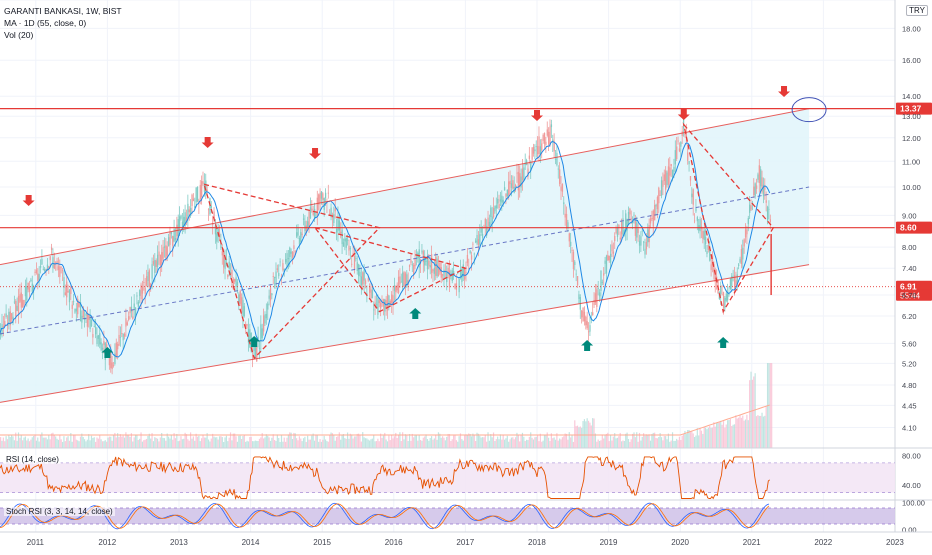 The height and width of the screenshot is (555, 932). Describe the element at coordinates (917, 10) in the screenshot. I see `currency-badge: TRY` at that location.